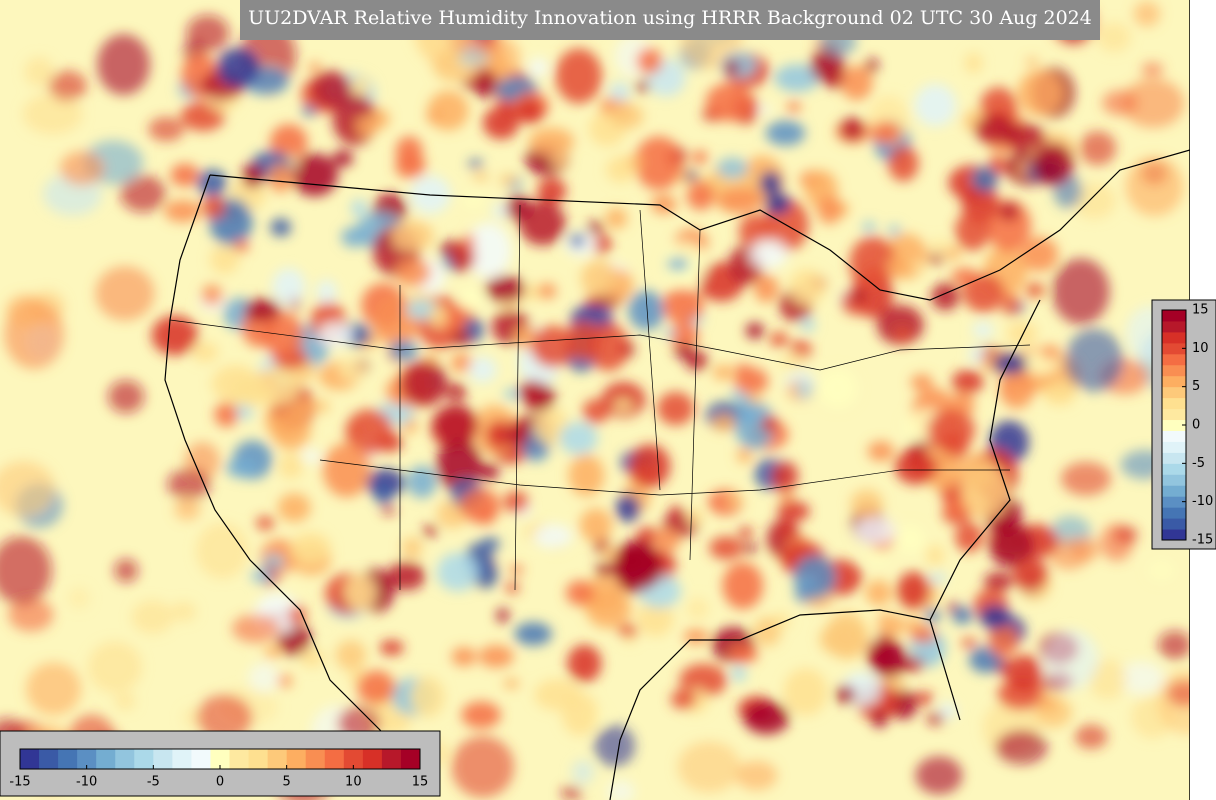  I want to click on colorbar-tick-label: -10, so click(86, 782).